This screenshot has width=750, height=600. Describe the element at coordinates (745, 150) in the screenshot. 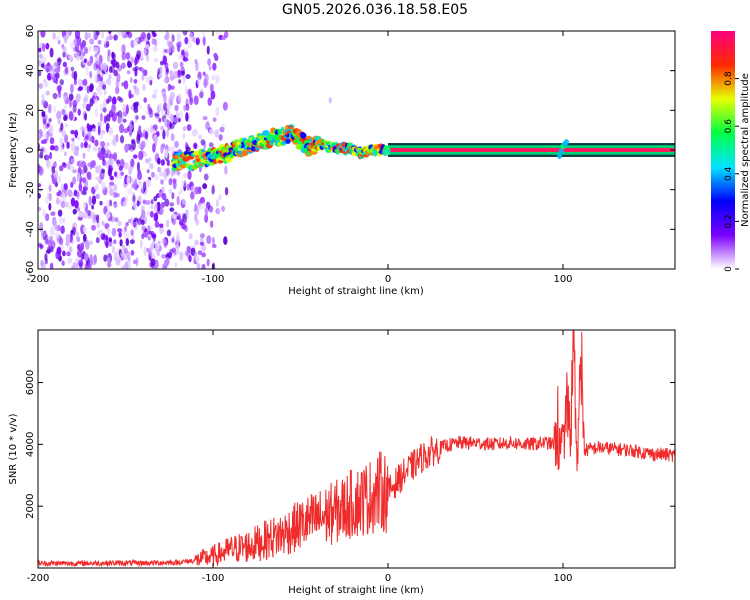

I see `colorbar-label: Normalized spectral amplitude` at that location.